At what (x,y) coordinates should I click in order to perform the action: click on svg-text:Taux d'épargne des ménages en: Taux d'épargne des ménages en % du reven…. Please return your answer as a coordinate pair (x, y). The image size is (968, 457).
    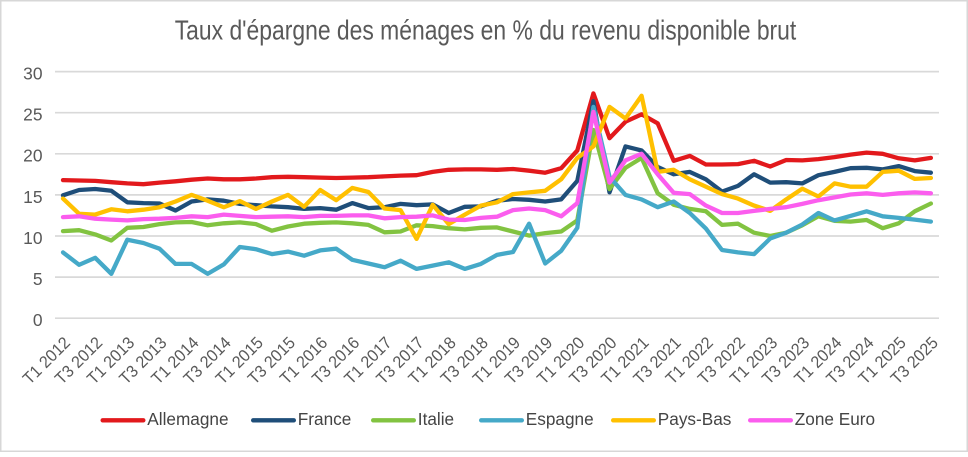
    Looking at the image, I should click on (486, 30).